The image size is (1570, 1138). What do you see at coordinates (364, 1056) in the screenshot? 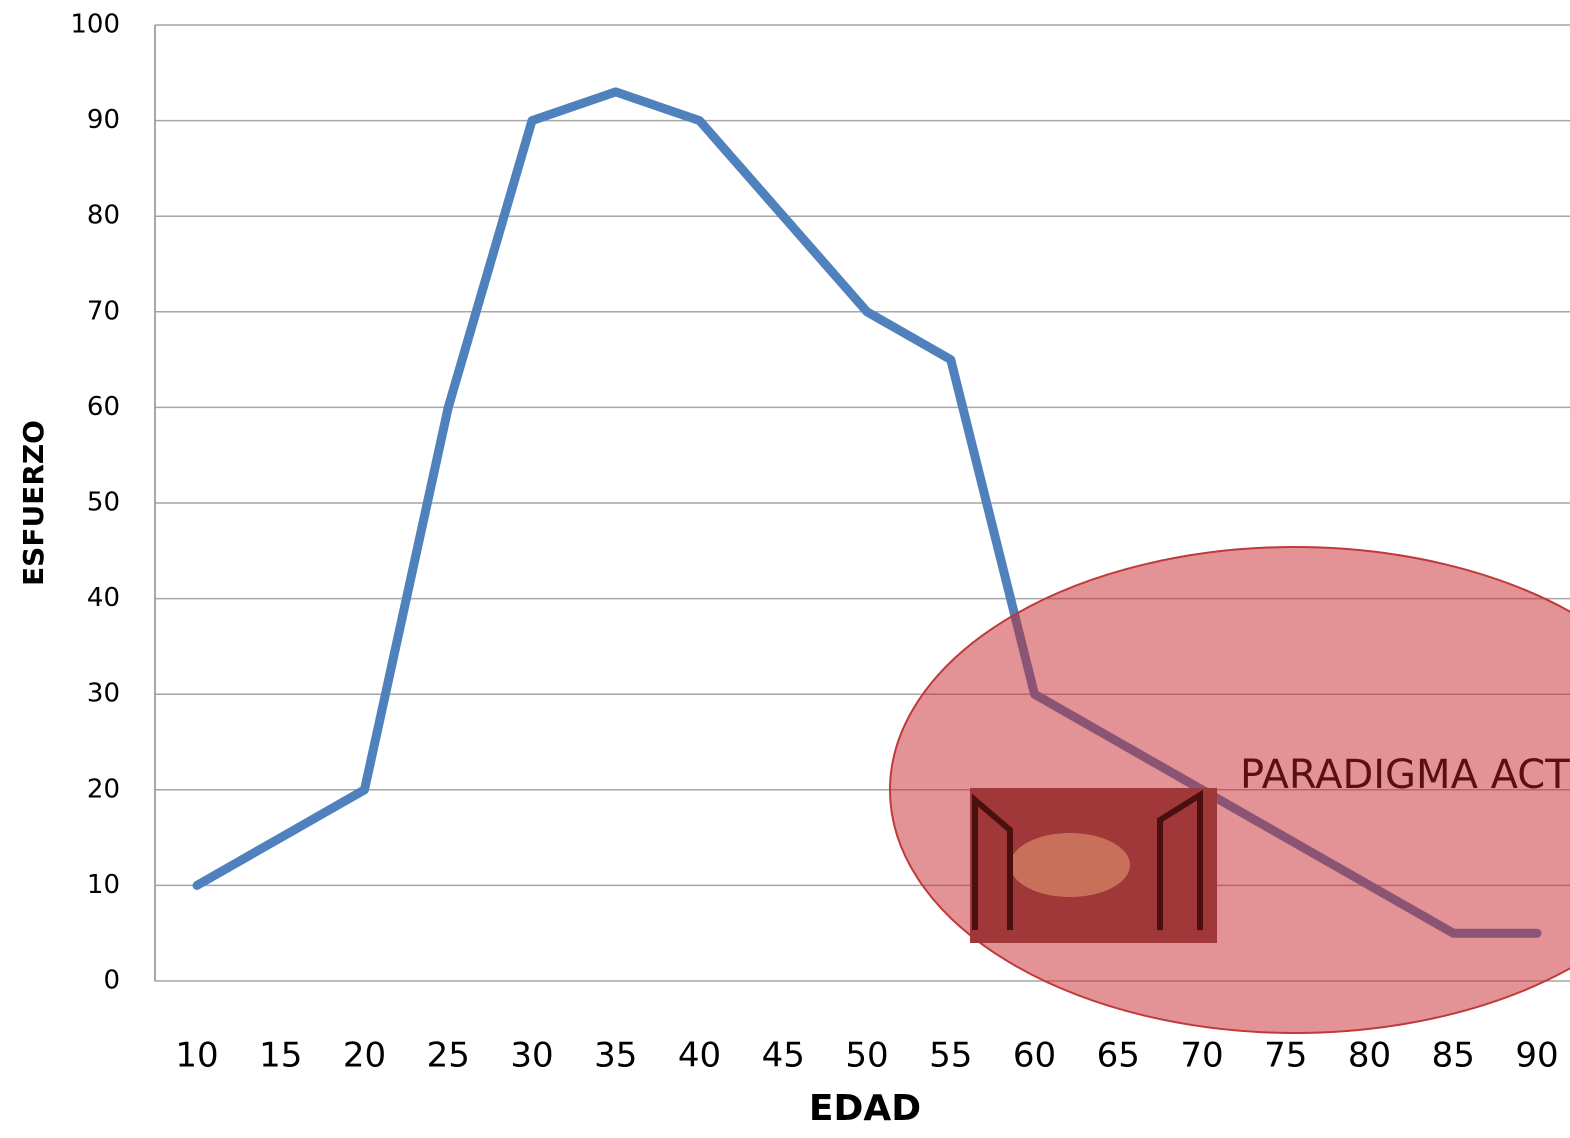
I see `x-tick-label: 20` at bounding box center [364, 1056].